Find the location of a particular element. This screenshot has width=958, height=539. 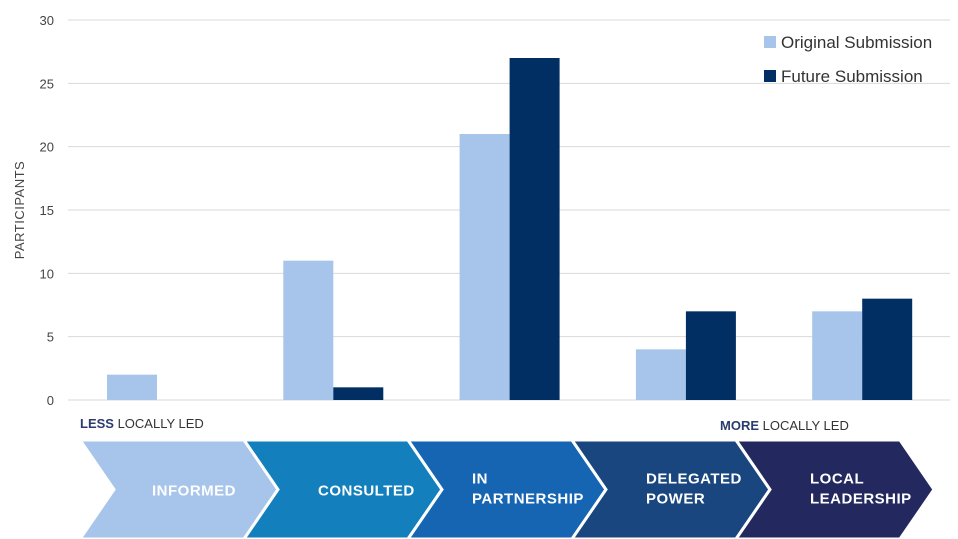

scale-label-more-rest: LOCALLY LED is located at coordinates (804, 425).